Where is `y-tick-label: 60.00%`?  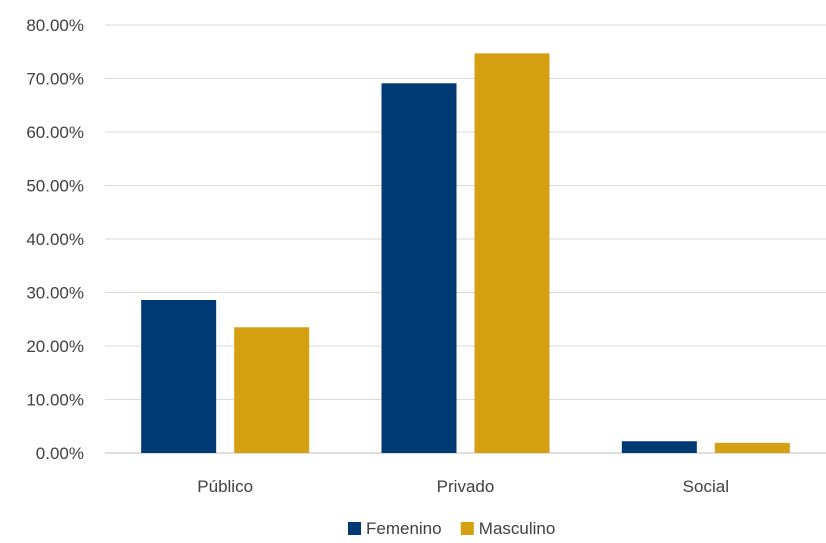 y-tick-label: 60.00% is located at coordinates (55, 132).